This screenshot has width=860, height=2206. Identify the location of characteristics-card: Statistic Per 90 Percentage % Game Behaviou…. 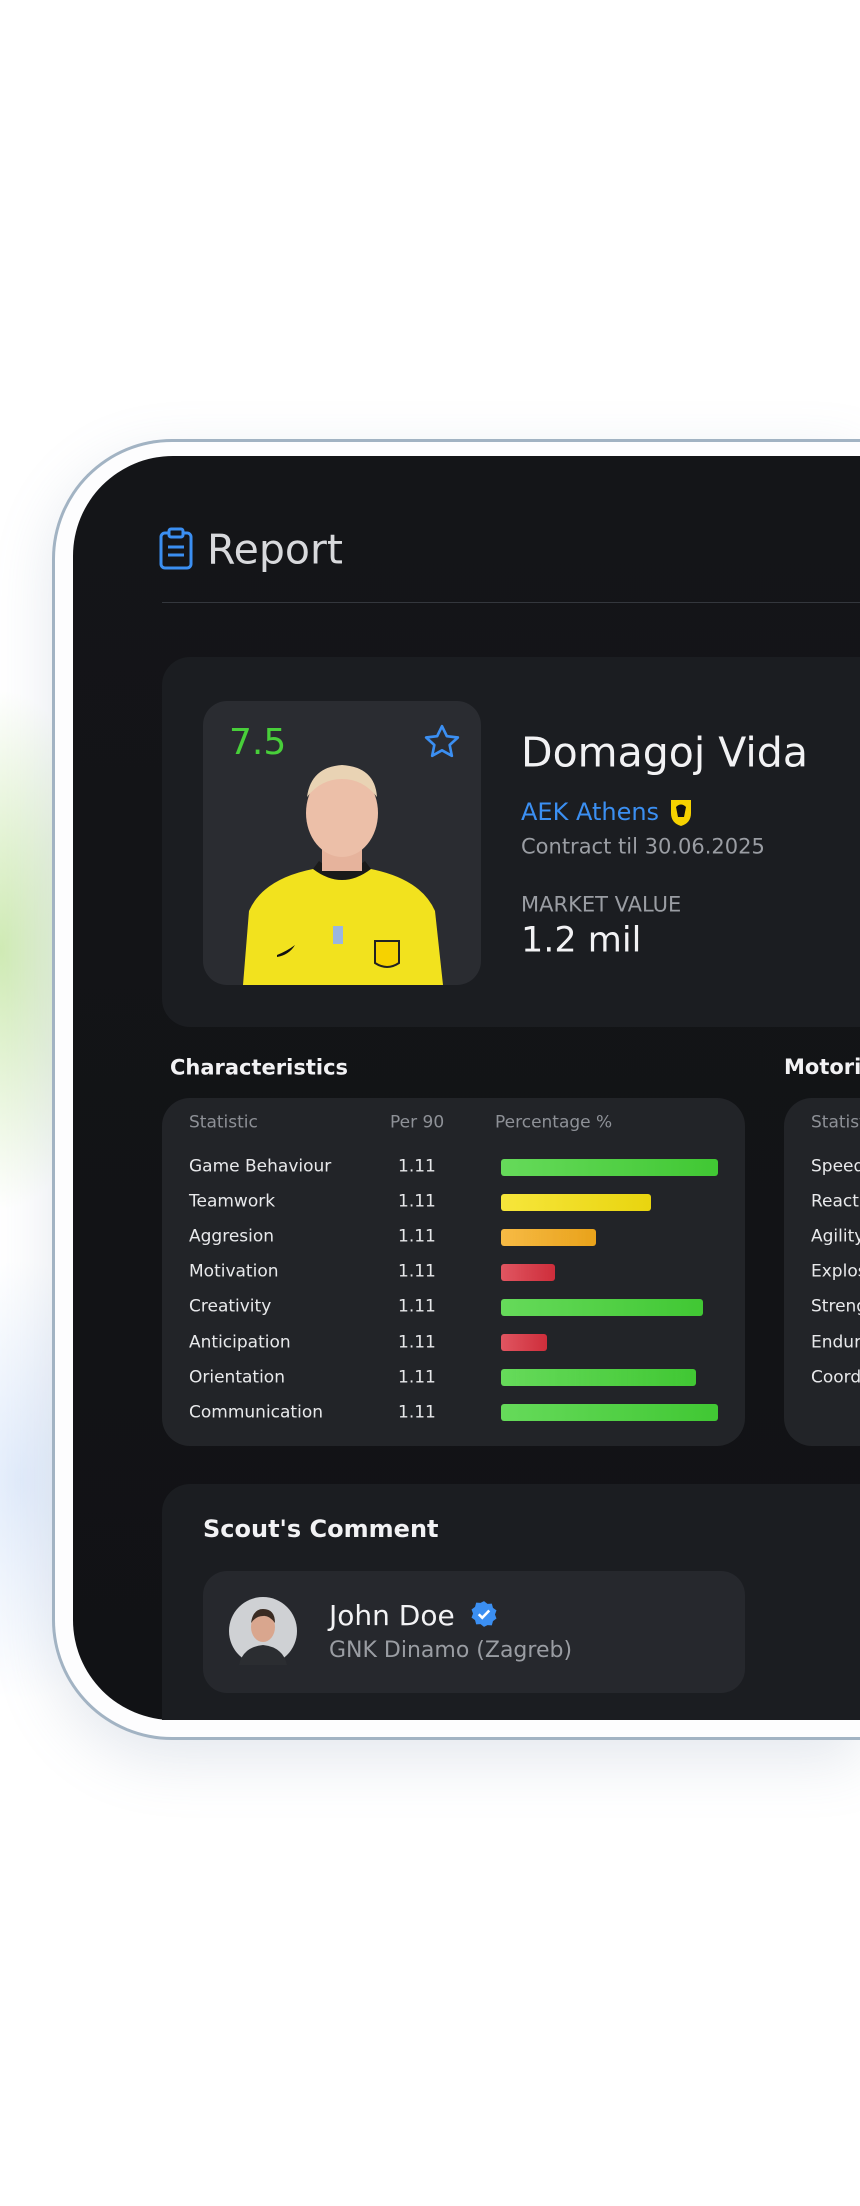
(453, 1272).